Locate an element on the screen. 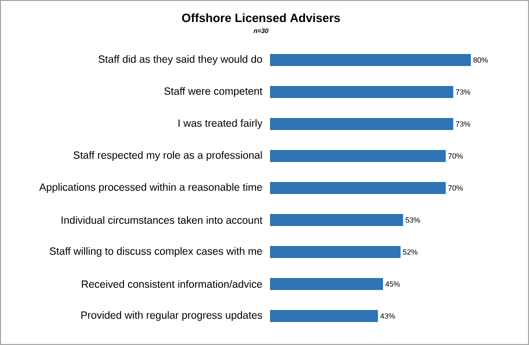 The image size is (529, 345). y-tick-label: Received consistent information/advice is located at coordinates (172, 284).